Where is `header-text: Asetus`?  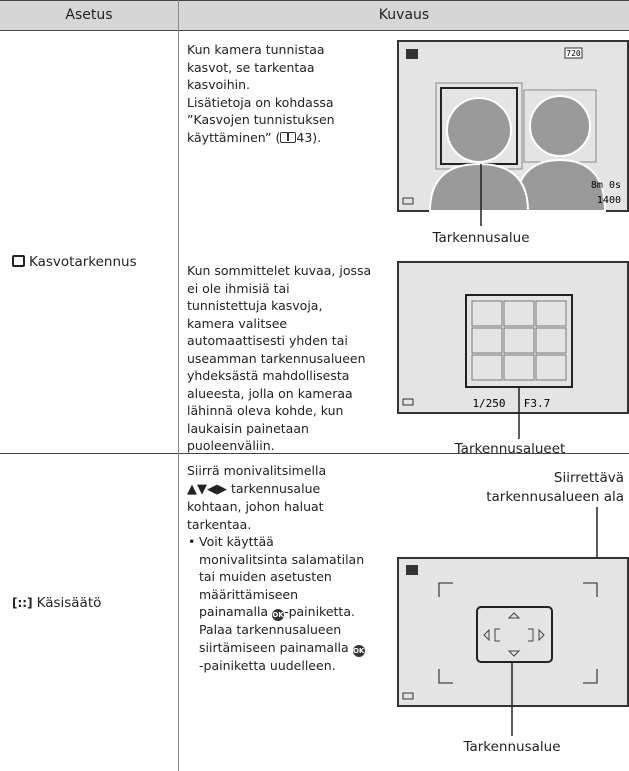 header-text: Asetus is located at coordinates (89, 15).